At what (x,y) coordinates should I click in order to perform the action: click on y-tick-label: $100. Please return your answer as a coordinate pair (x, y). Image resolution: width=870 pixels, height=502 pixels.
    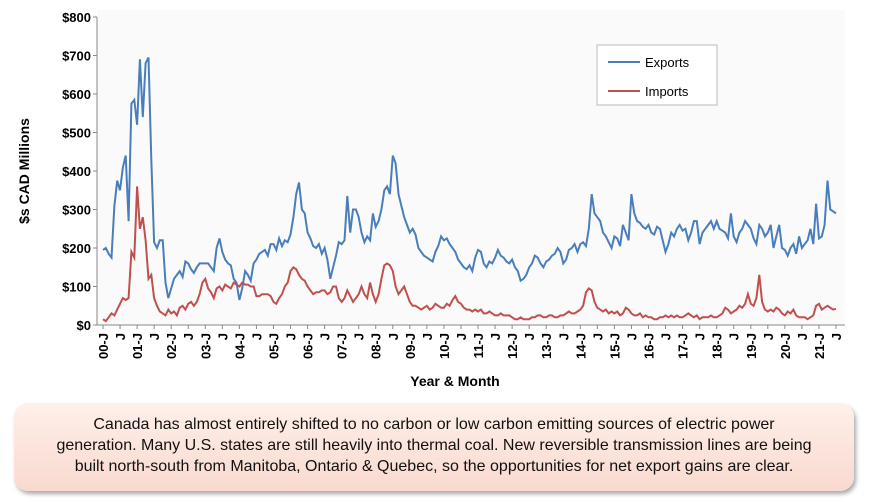
    Looking at the image, I should click on (76, 287).